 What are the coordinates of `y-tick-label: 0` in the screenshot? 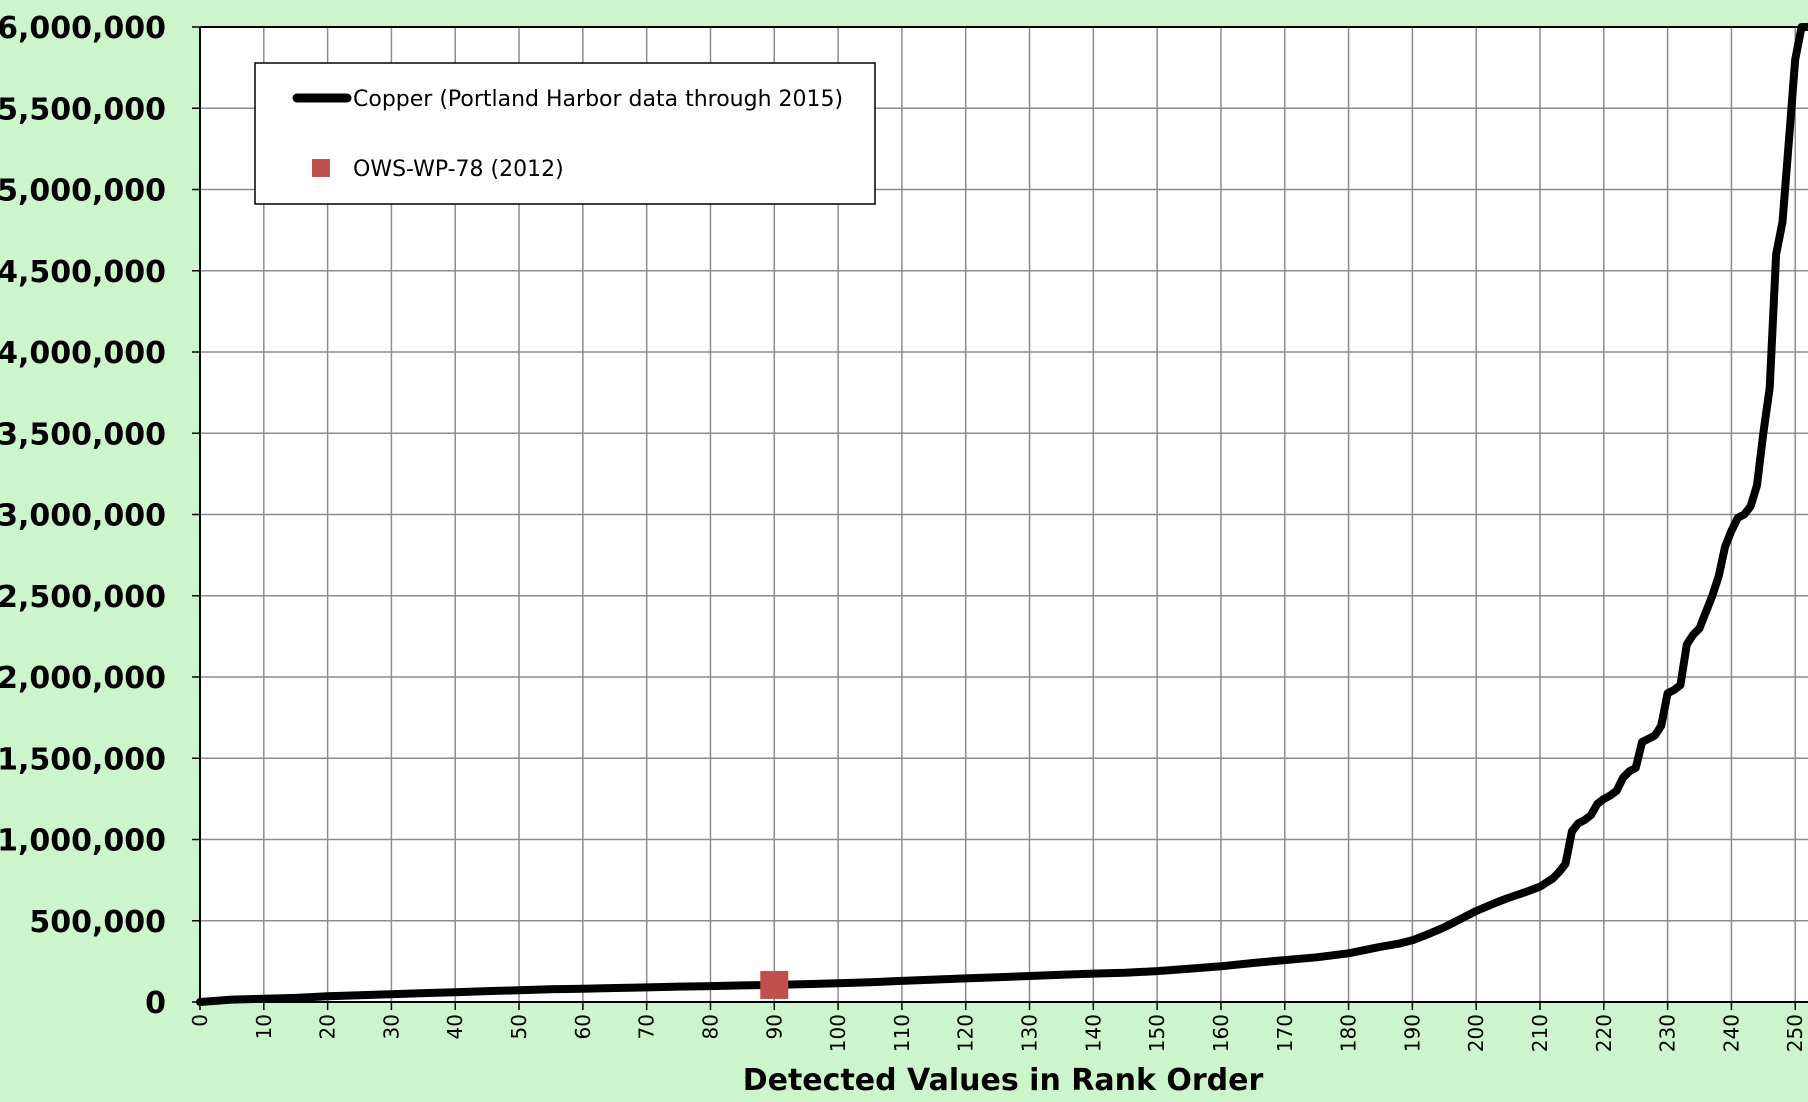 It's located at (155, 1003).